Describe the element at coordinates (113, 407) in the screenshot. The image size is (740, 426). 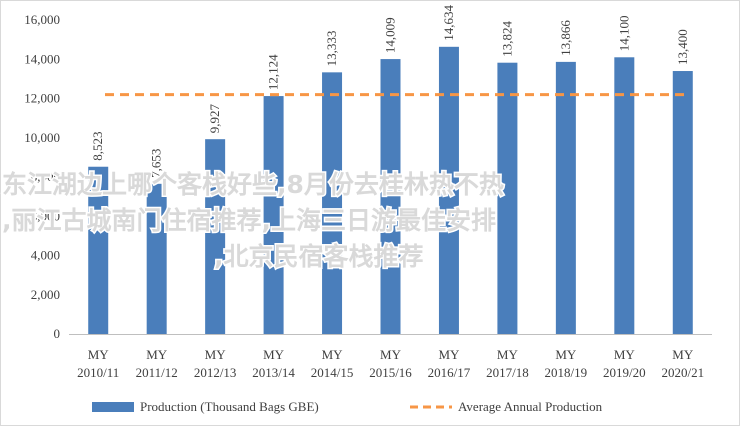
I see `legend-swatch-production` at that location.